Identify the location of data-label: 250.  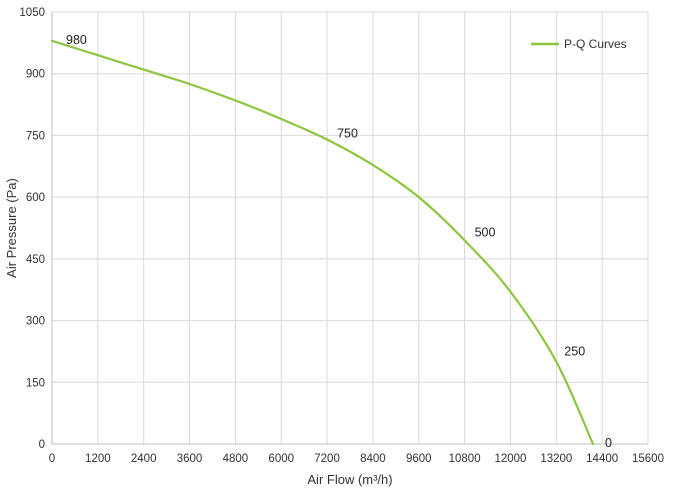
(574, 352).